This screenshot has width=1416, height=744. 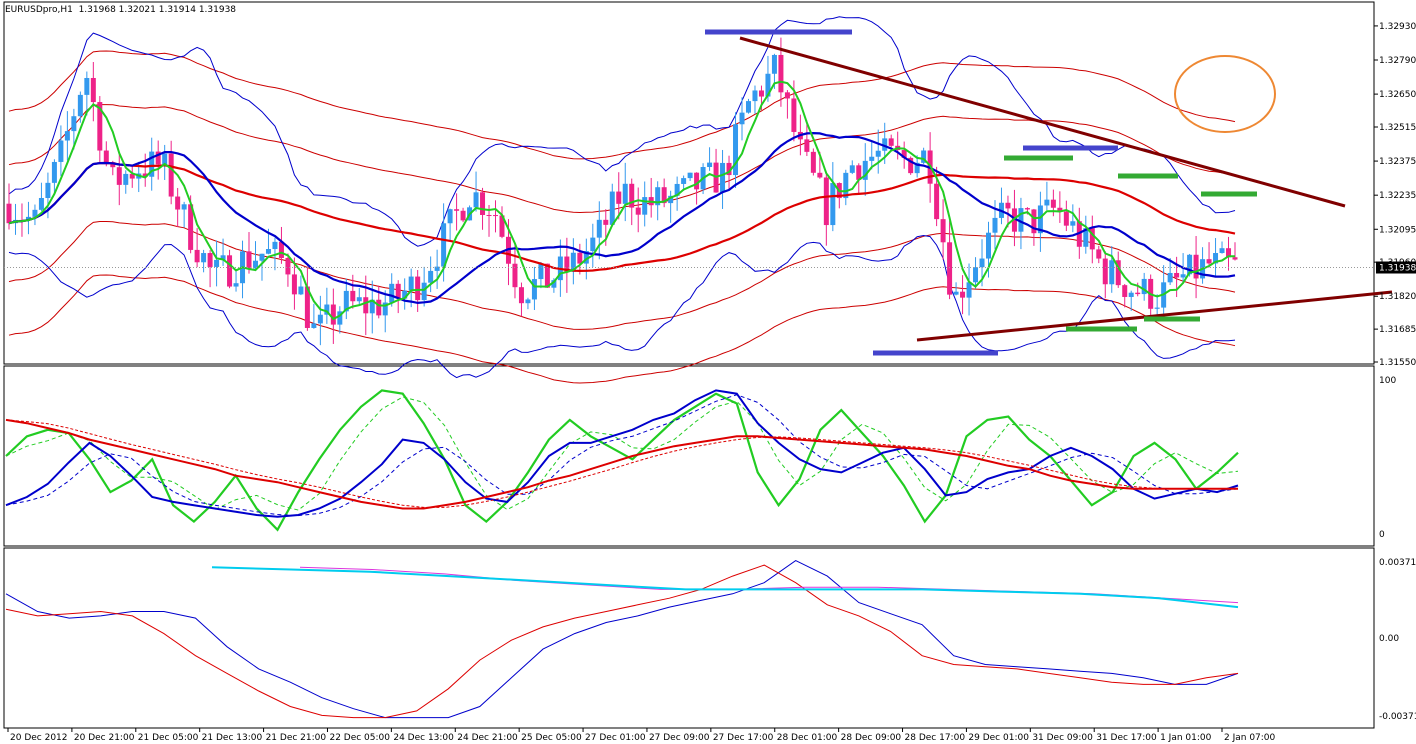 What do you see at coordinates (621, 464) in the screenshot?
I see `oscillator-slow-line` at bounding box center [621, 464].